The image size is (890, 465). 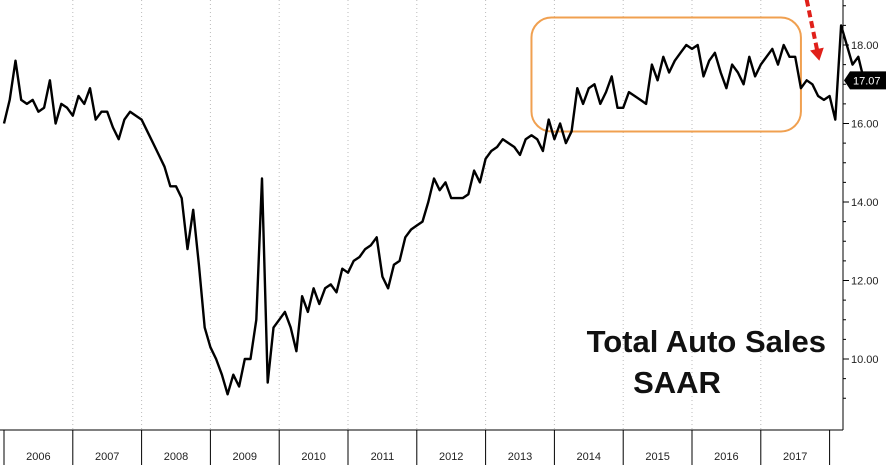 I want to click on last-value-label: 17.07, so click(x=867, y=81).